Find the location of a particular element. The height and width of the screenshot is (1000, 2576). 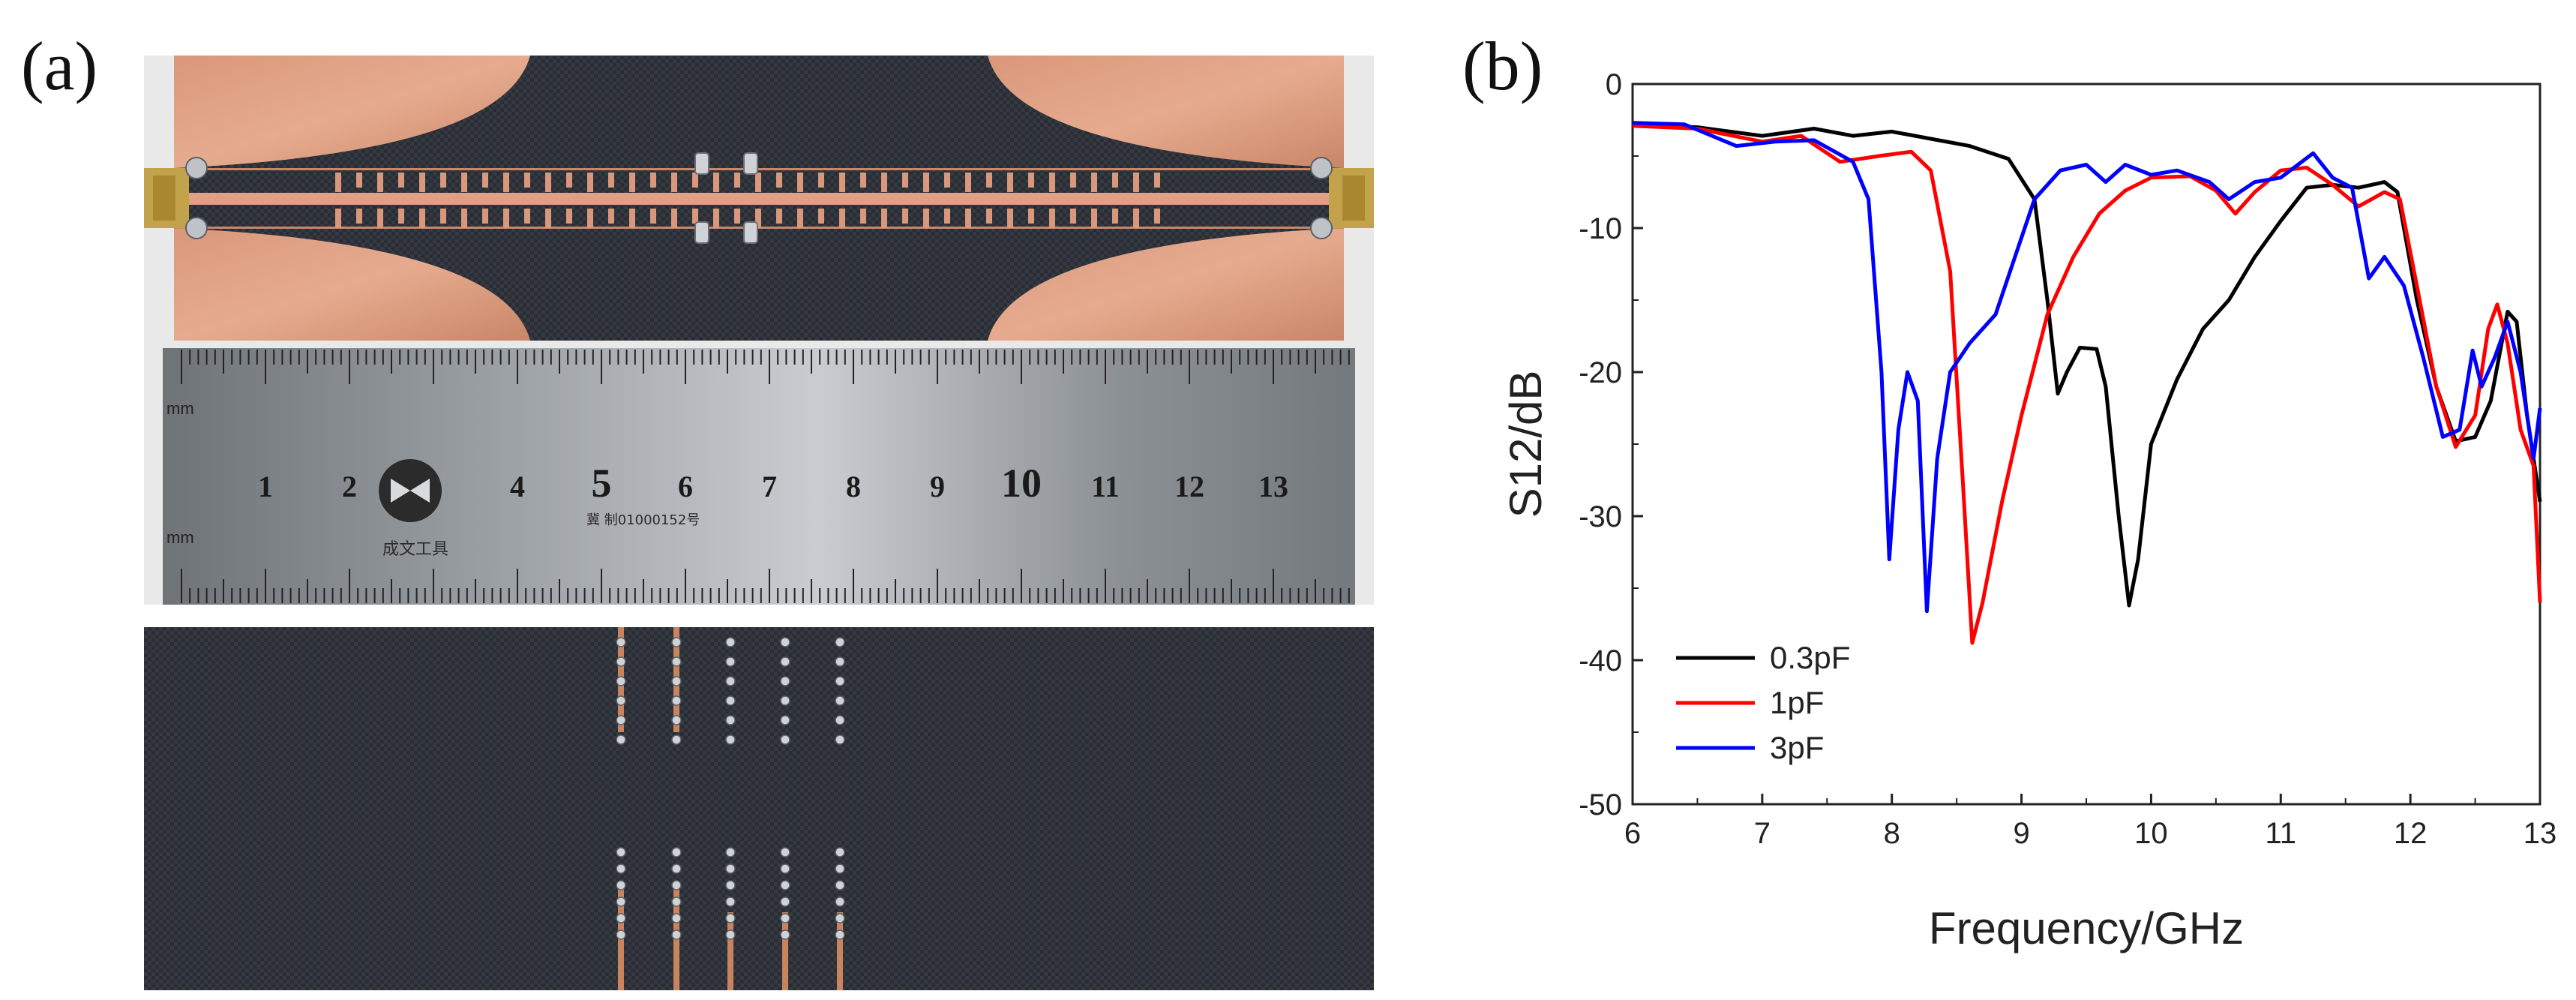

y-tick-label: -20 is located at coordinates (1600, 372).